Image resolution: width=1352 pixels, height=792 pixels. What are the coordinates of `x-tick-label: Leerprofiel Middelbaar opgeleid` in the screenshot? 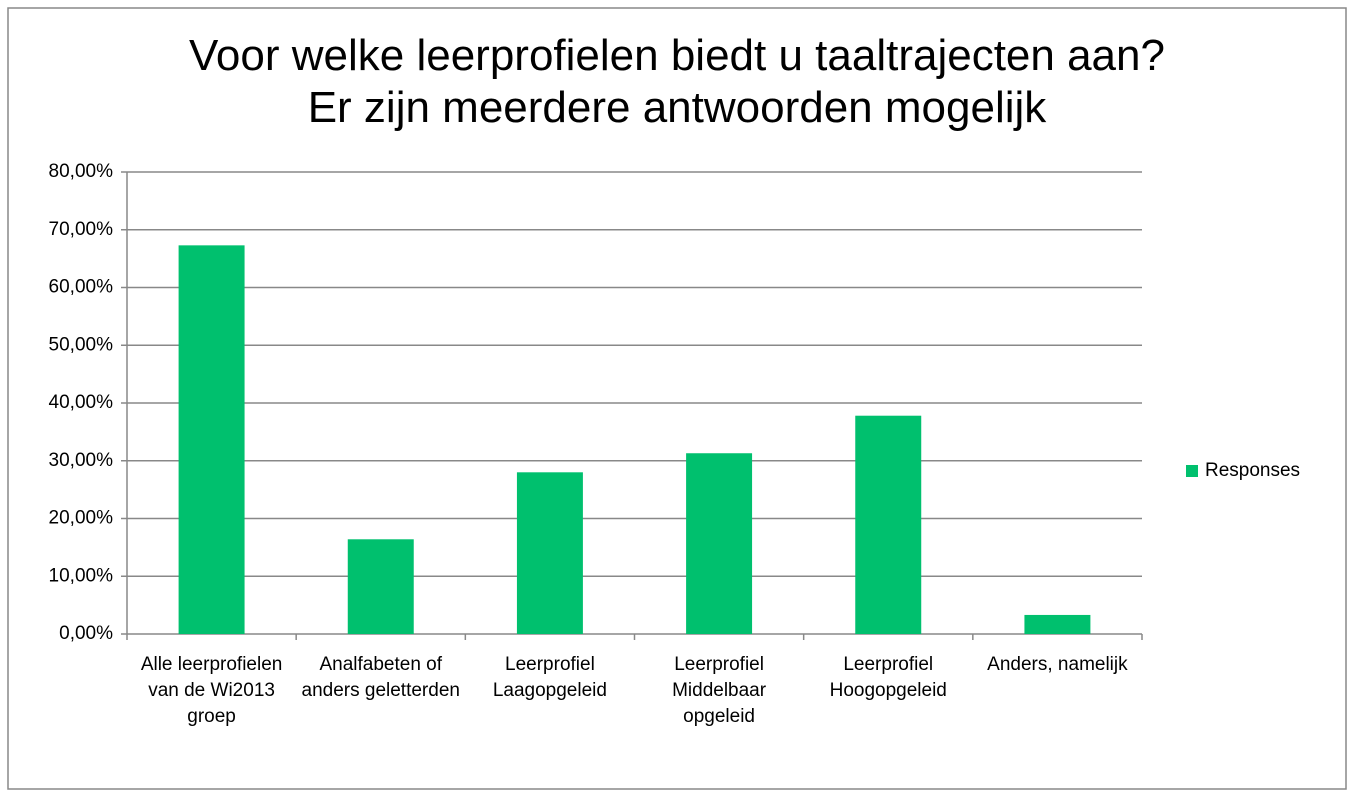 It's located at (719, 690).